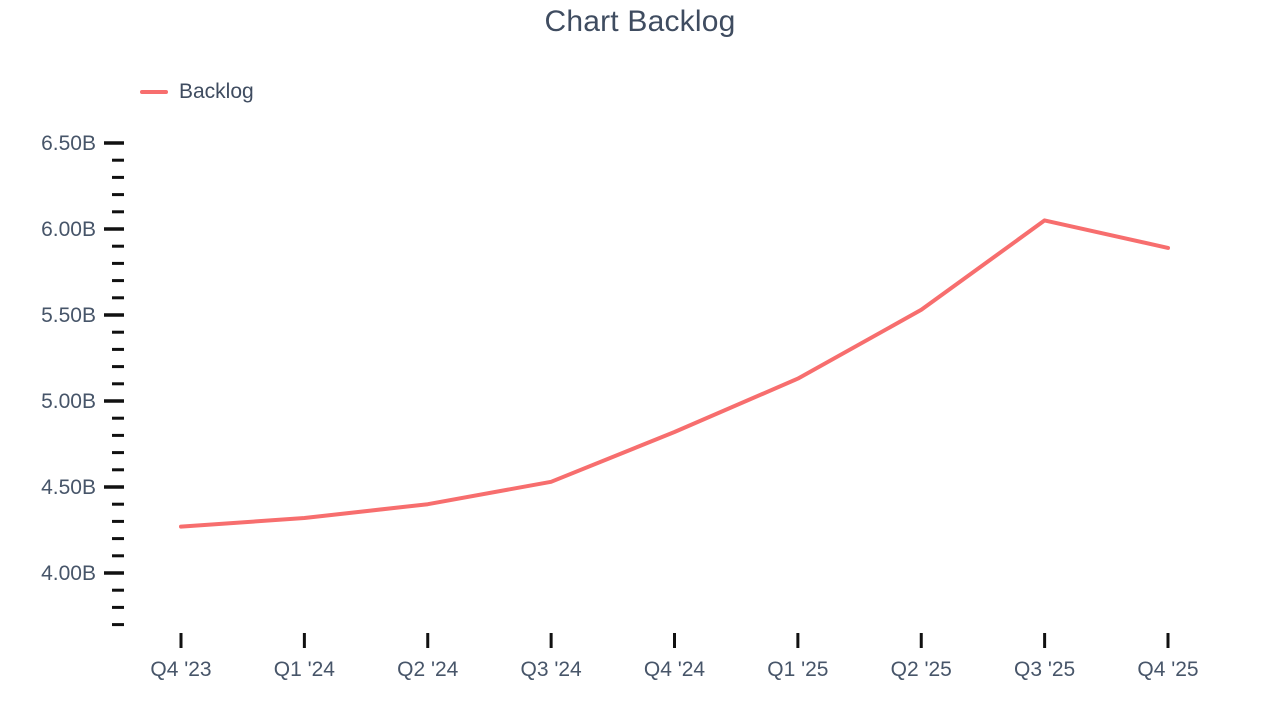 The image size is (1280, 720). What do you see at coordinates (68, 487) in the screenshot?
I see `y-axis-tick-label: 4.50B` at bounding box center [68, 487].